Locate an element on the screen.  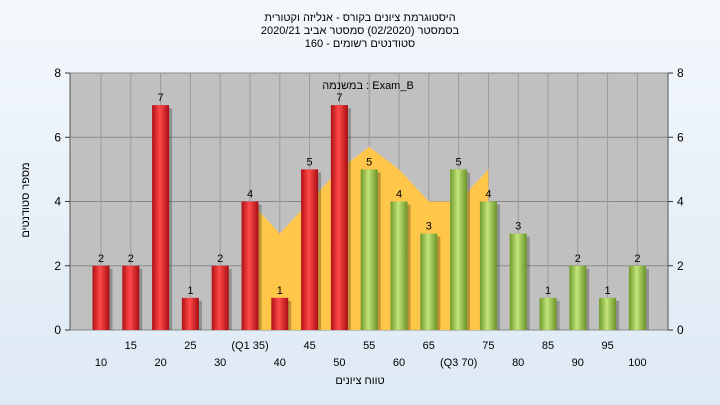
y-tick-label-left: 0 is located at coordinates (57, 330).